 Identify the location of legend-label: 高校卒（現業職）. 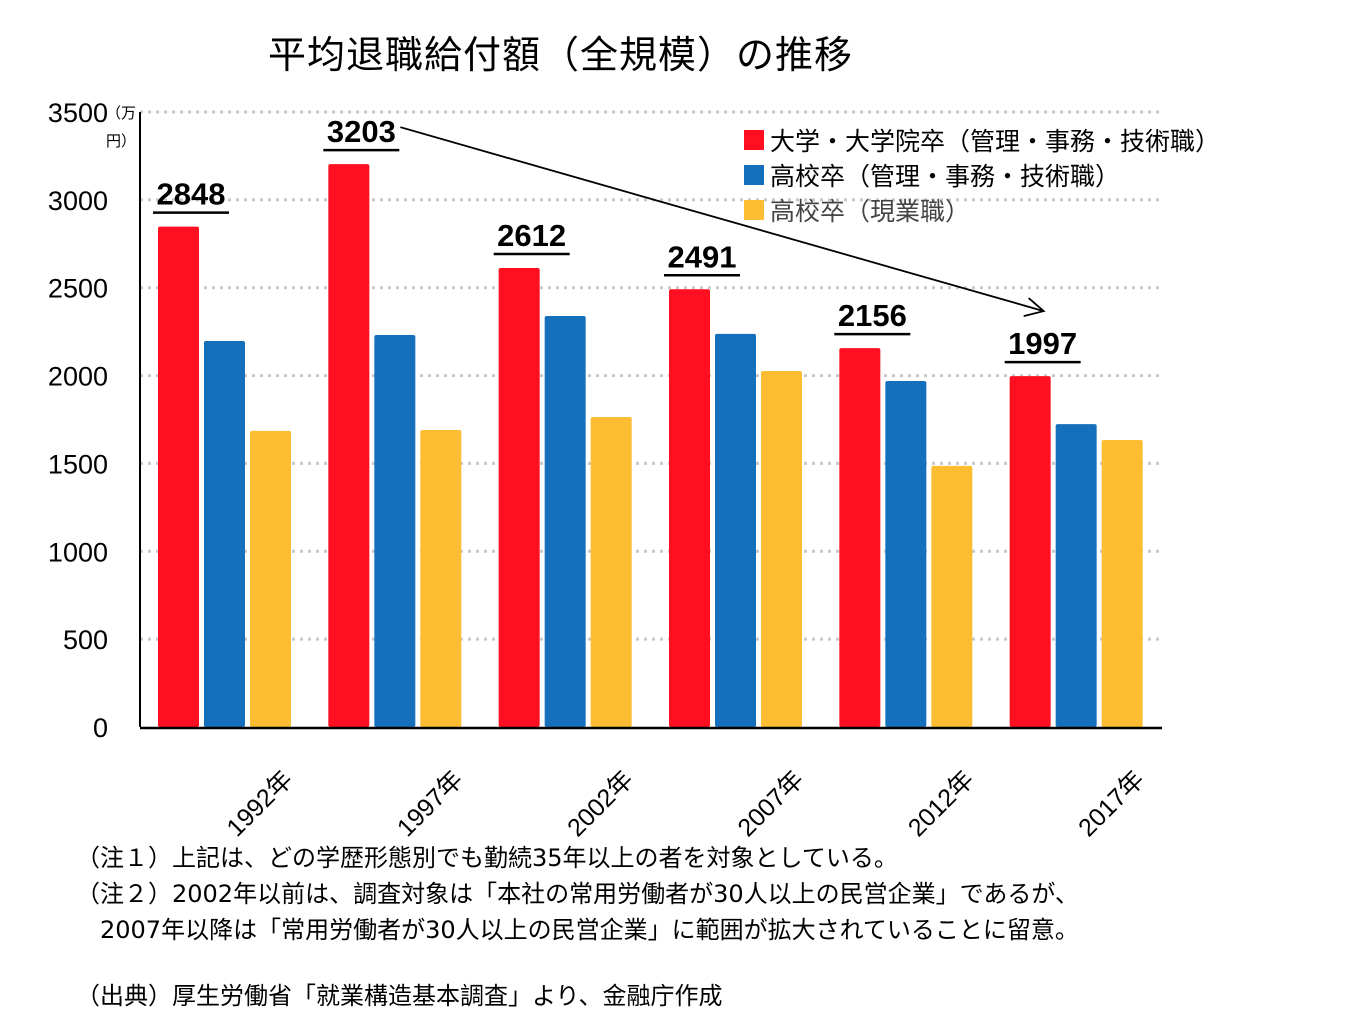
(870, 211).